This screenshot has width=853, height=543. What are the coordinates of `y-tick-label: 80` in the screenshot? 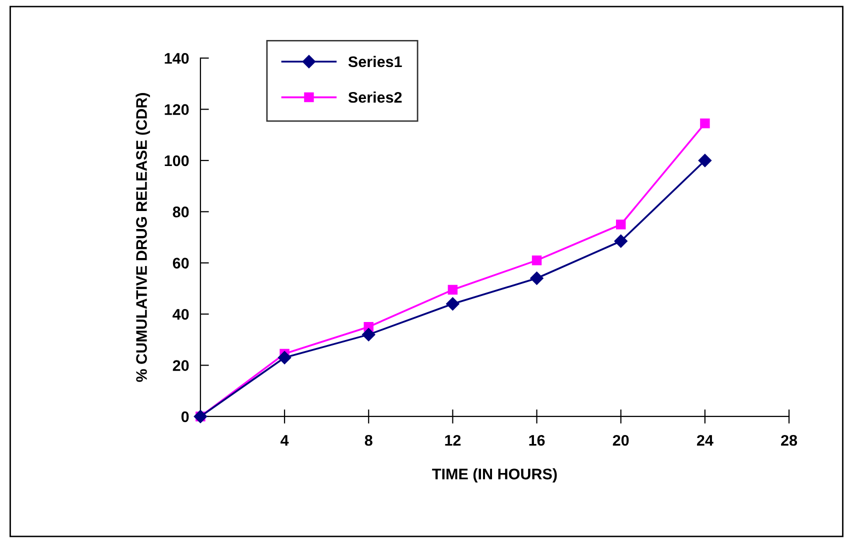 It's located at (180, 212).